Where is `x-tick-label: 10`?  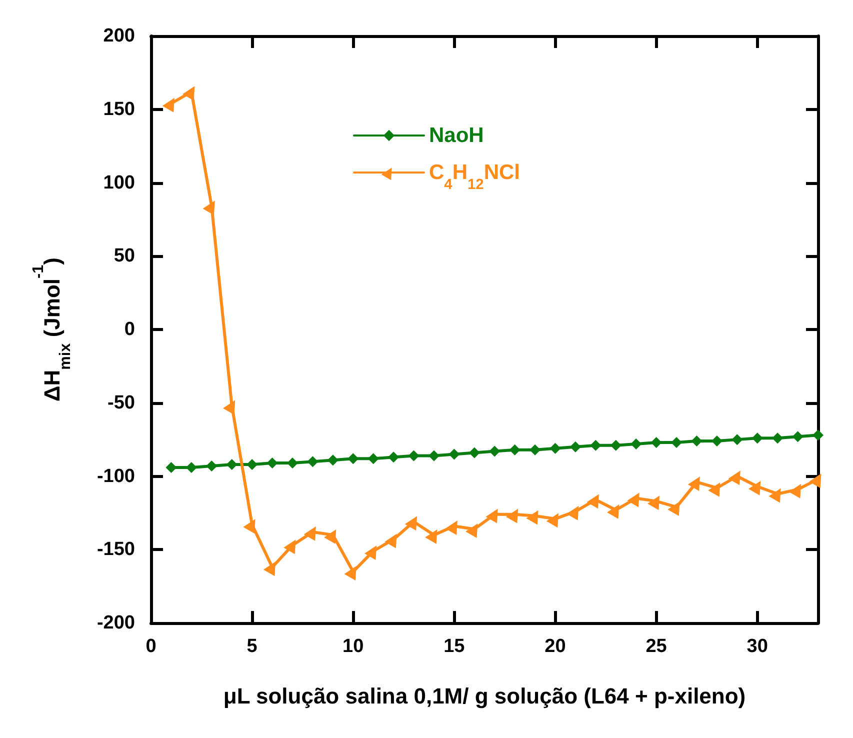
x-tick-label: 10 is located at coordinates (353, 646).